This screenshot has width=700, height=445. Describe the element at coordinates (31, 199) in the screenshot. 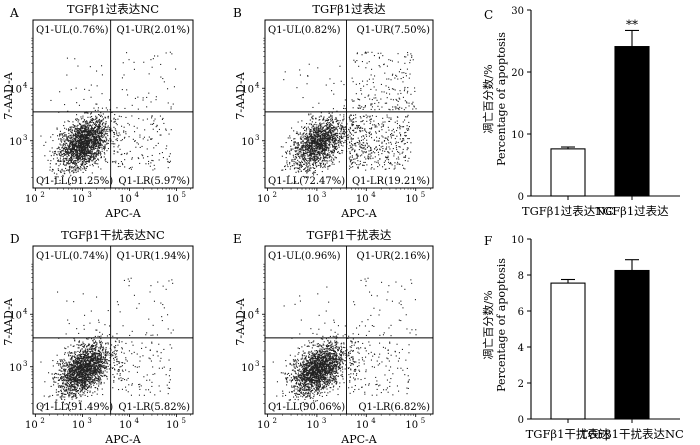

I see `x-tick-label: 10` at that location.